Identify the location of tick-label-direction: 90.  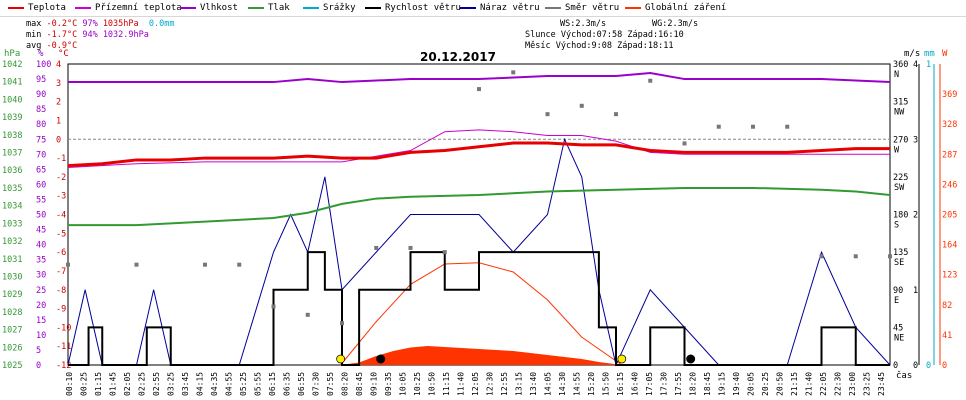
(898, 291).